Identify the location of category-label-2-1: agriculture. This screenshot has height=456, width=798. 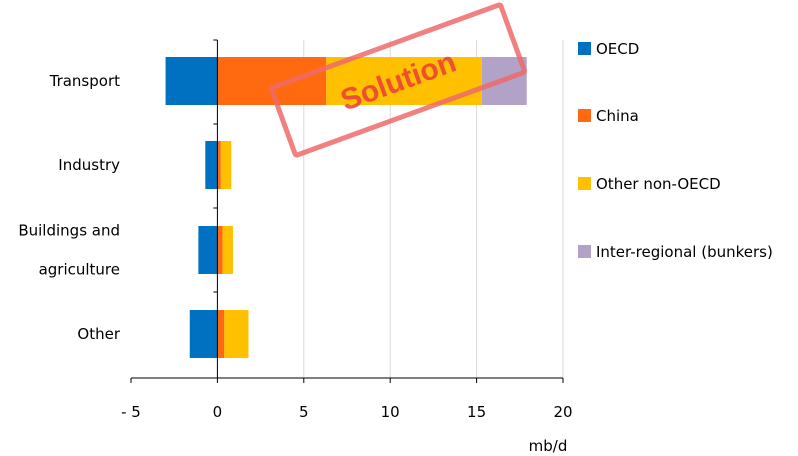
(79, 270).